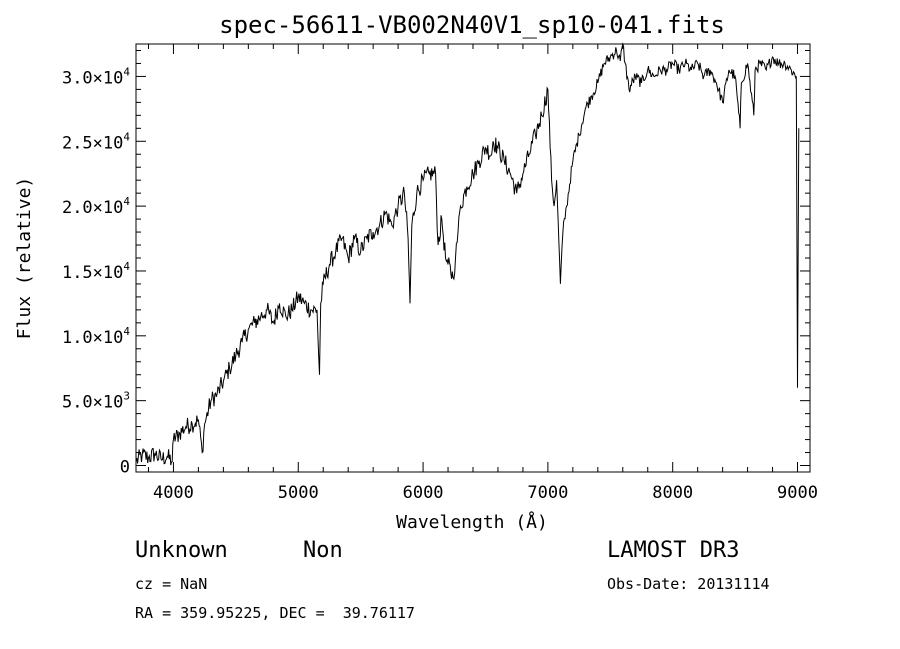 The image size is (900, 649). Describe the element at coordinates (673, 550) in the screenshot. I see `survey-name: LAMOST DR3` at that location.